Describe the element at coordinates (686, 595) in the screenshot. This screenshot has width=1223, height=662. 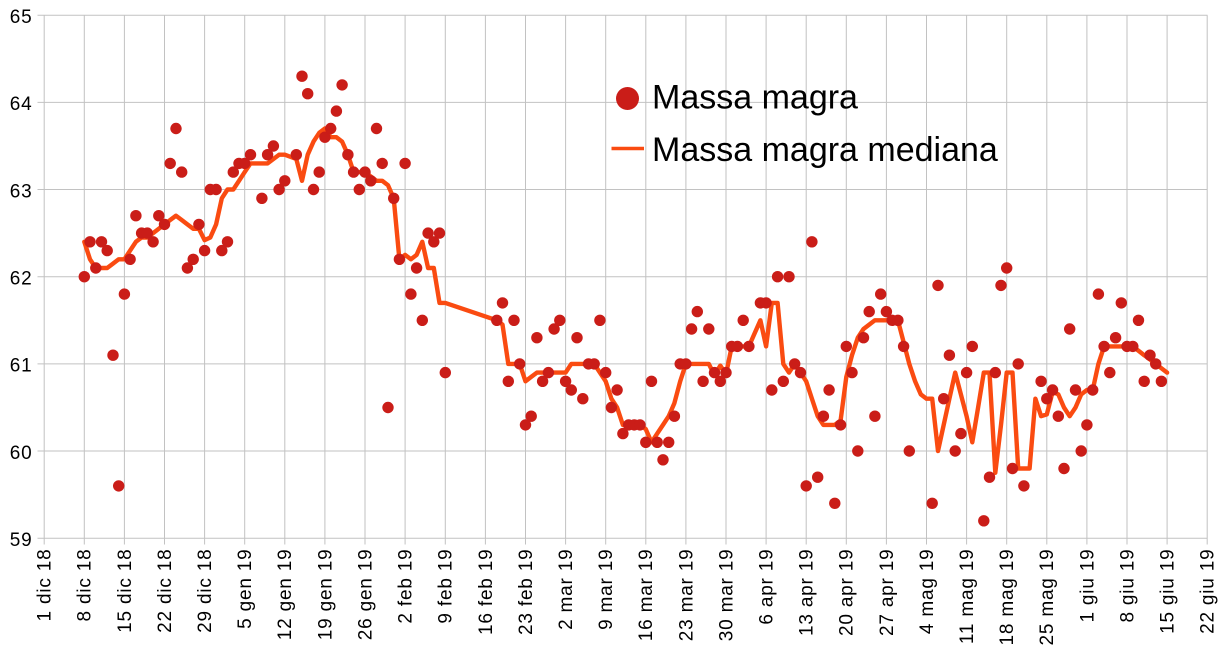
I see `svg-text: 23 mar 19` at that location.